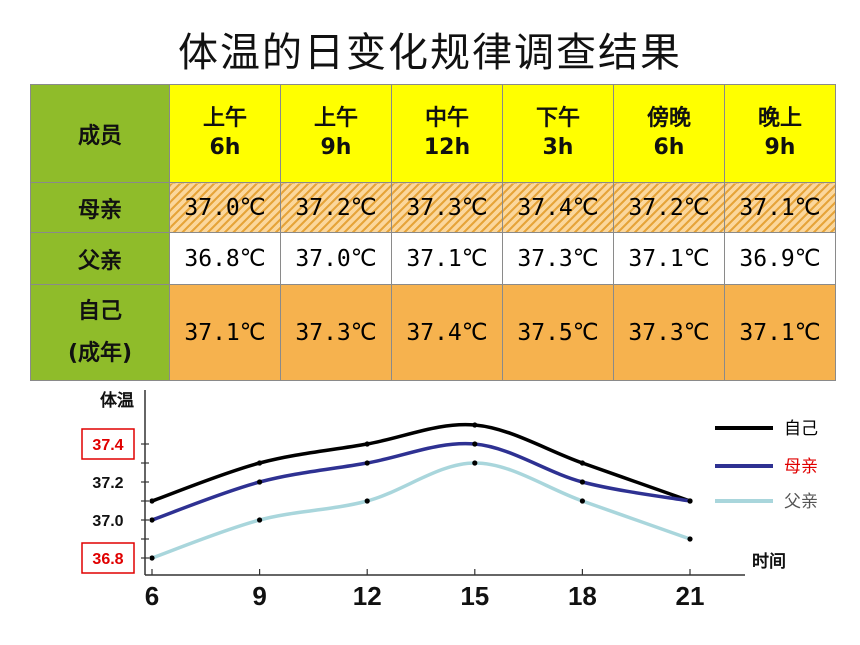  Describe the element at coordinates (801, 502) in the screenshot. I see `legend-label: 父亲` at that location.